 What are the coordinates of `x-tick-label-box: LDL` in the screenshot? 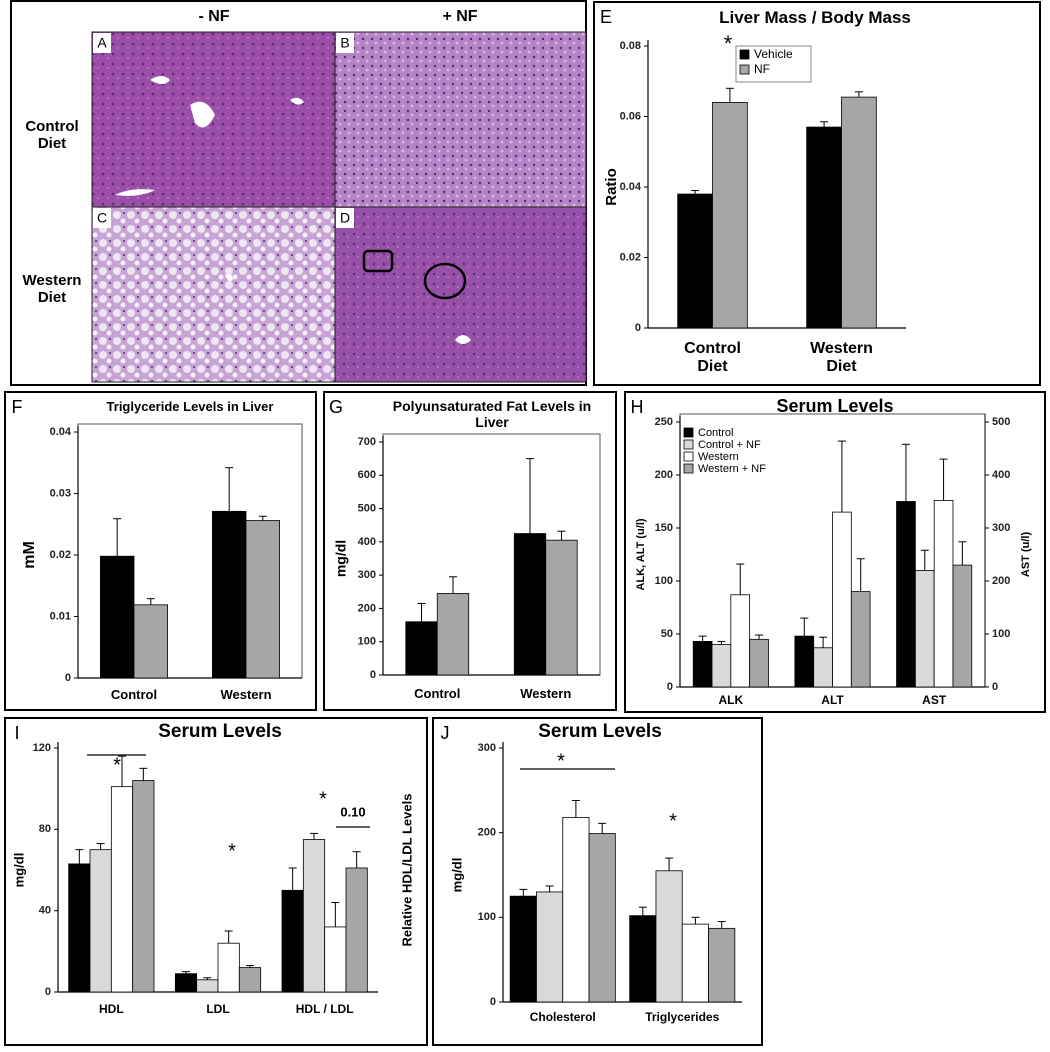 It's located at (218, 1009).